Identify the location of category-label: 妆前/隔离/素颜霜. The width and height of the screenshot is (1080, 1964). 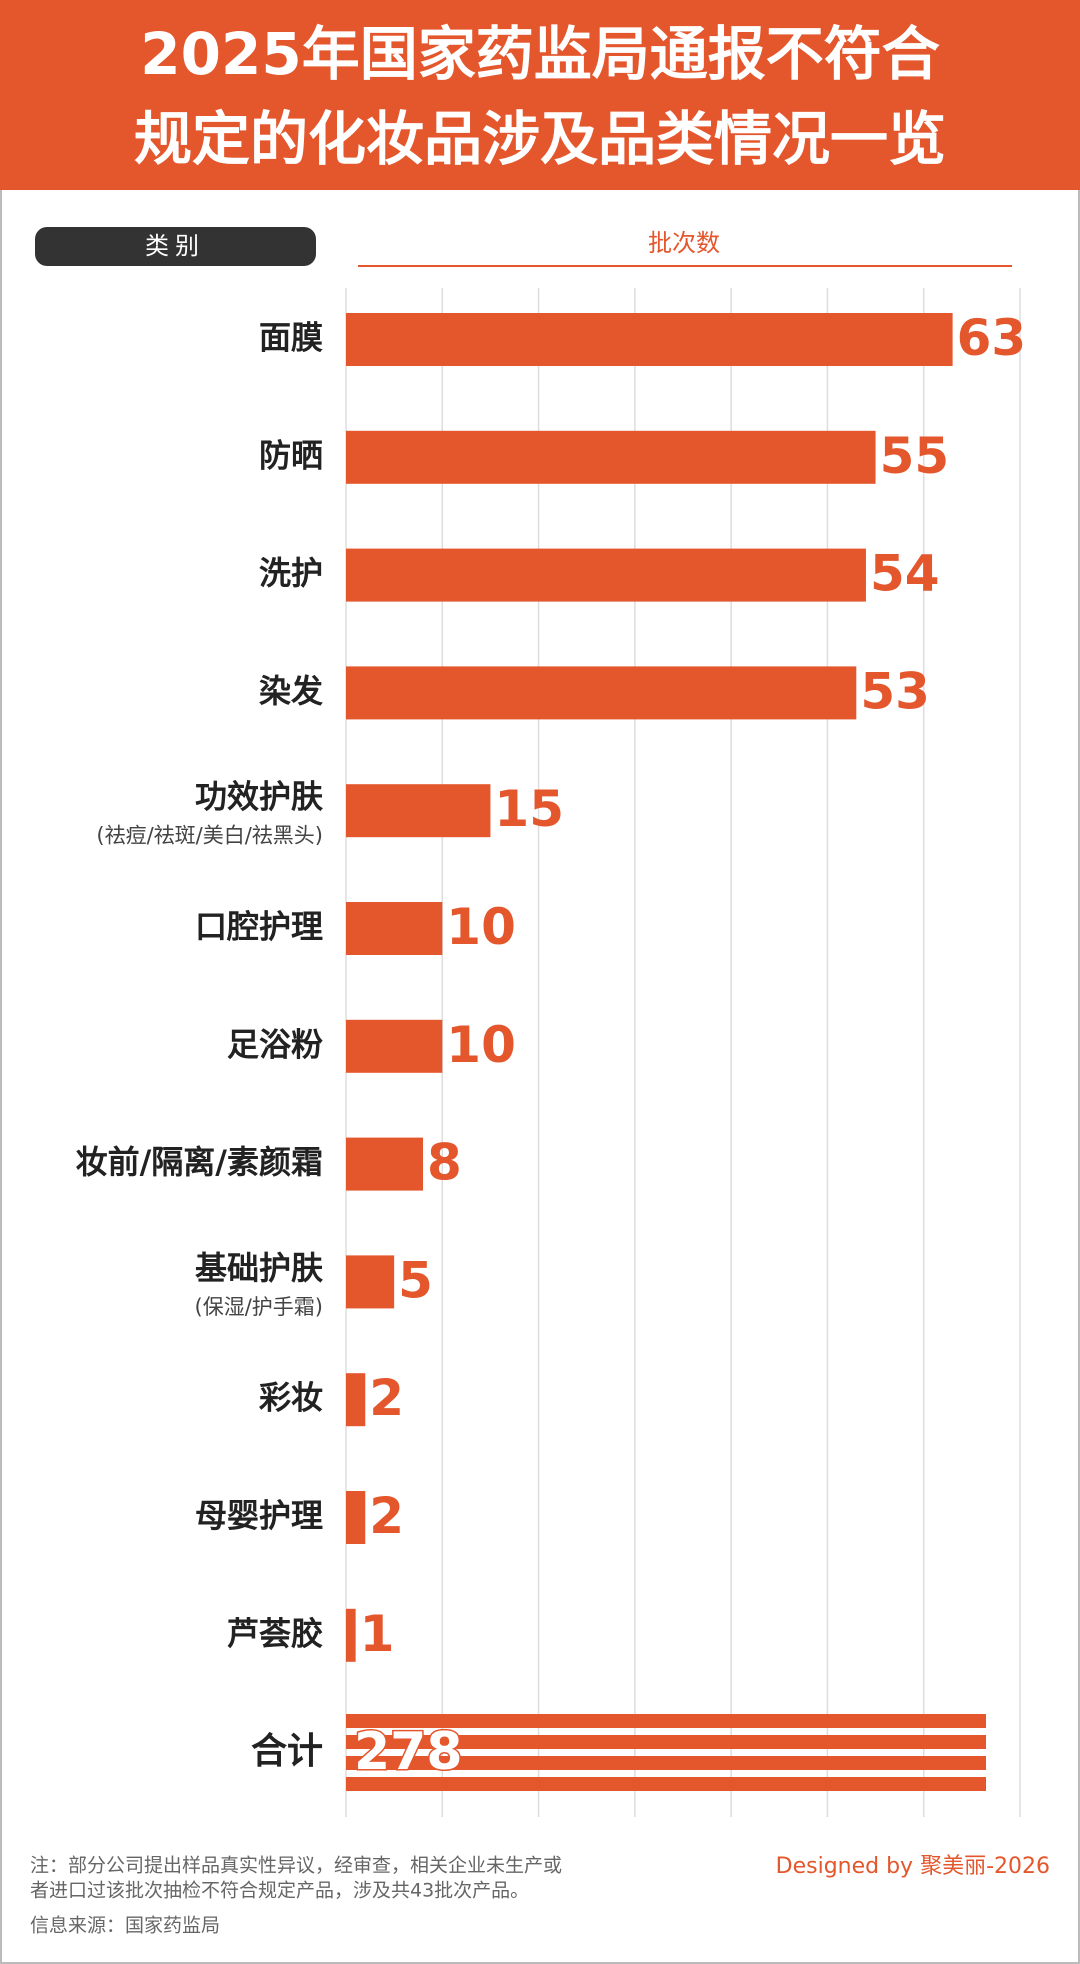
(199, 1162).